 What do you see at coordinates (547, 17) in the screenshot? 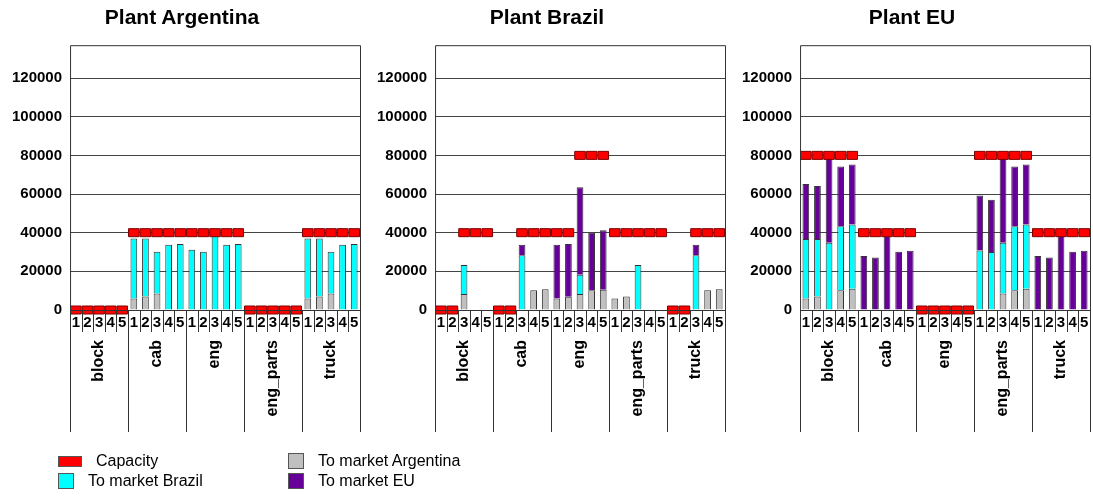
I see `chart-title: Plant Brazil` at bounding box center [547, 17].